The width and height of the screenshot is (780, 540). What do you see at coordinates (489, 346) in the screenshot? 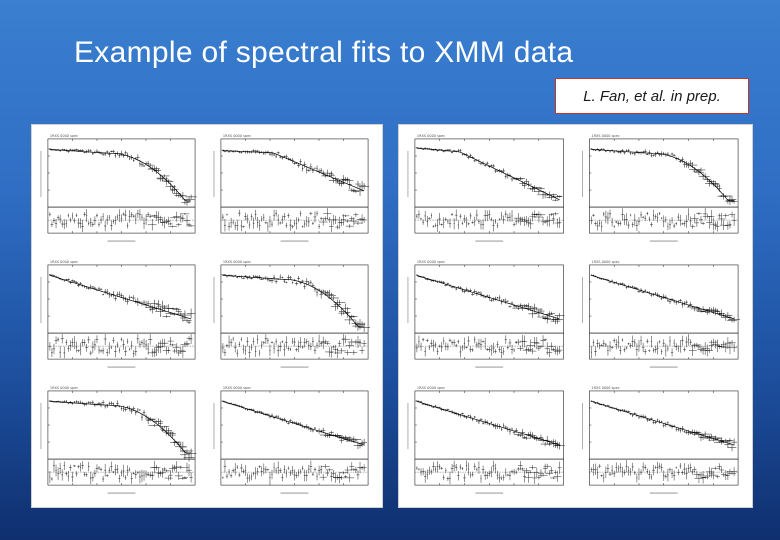
I see `residual-frame` at bounding box center [489, 346].